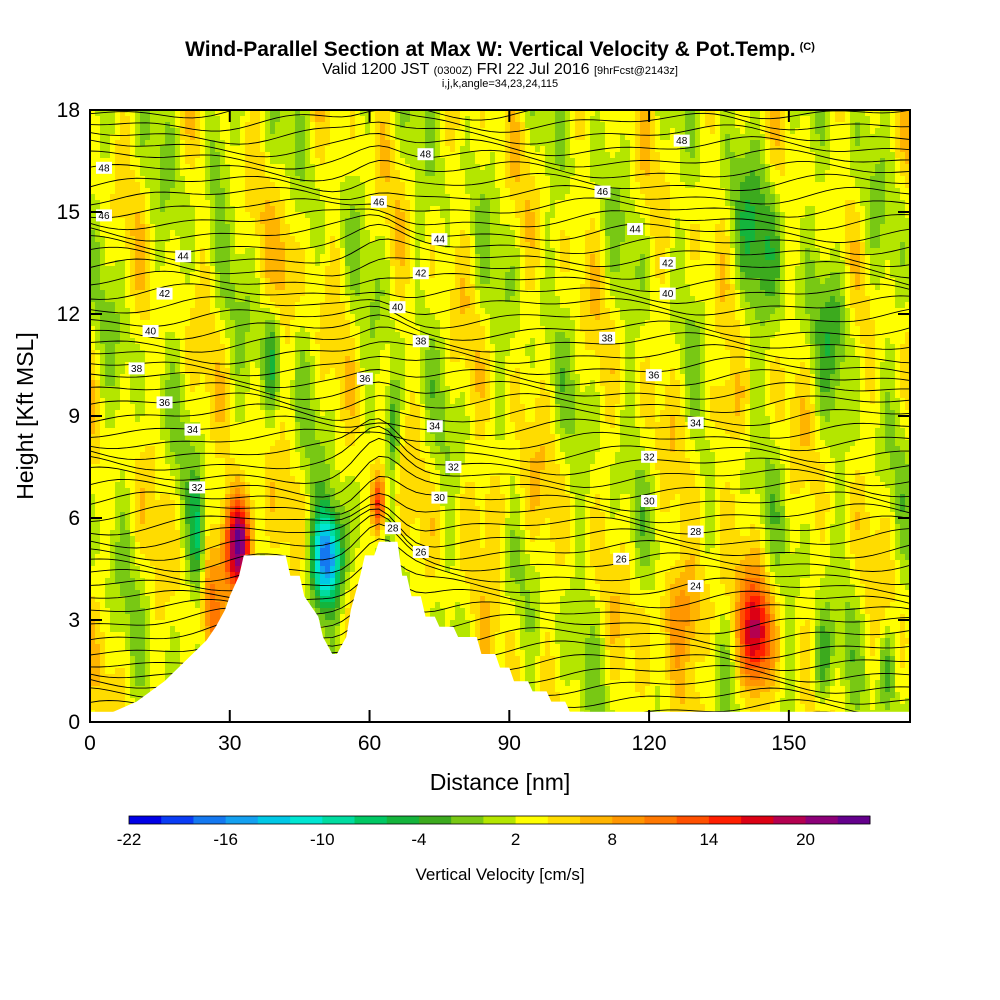  Describe the element at coordinates (788, 743) in the screenshot. I see `x-tick-label: 150` at that location.